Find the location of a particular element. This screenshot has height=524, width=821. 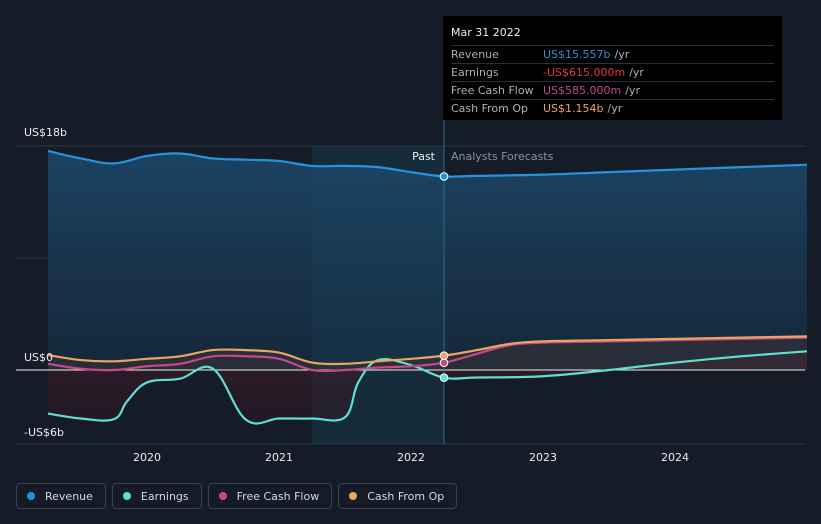

marker-earnings is located at coordinates (444, 377).